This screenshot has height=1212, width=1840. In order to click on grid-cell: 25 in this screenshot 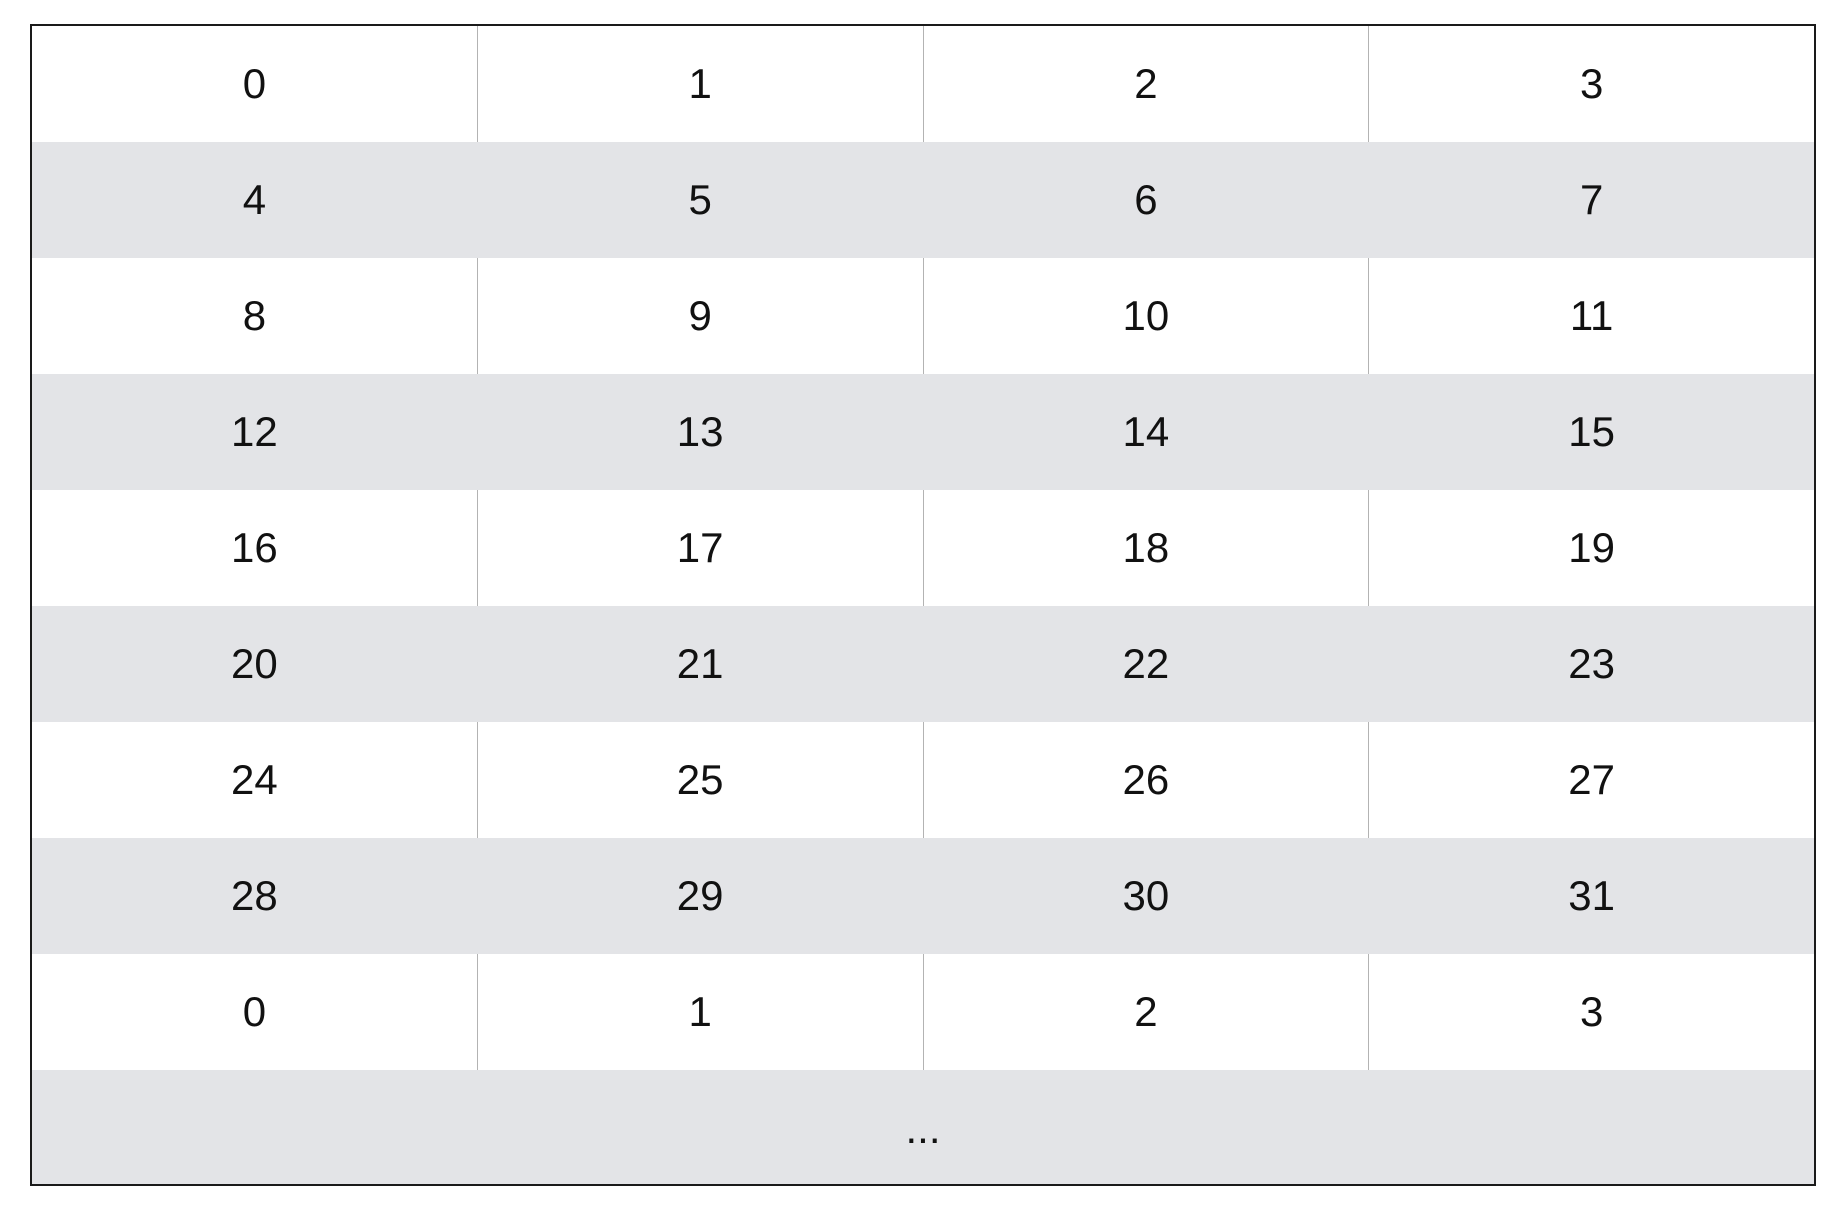, I will do `click(699, 780)`.